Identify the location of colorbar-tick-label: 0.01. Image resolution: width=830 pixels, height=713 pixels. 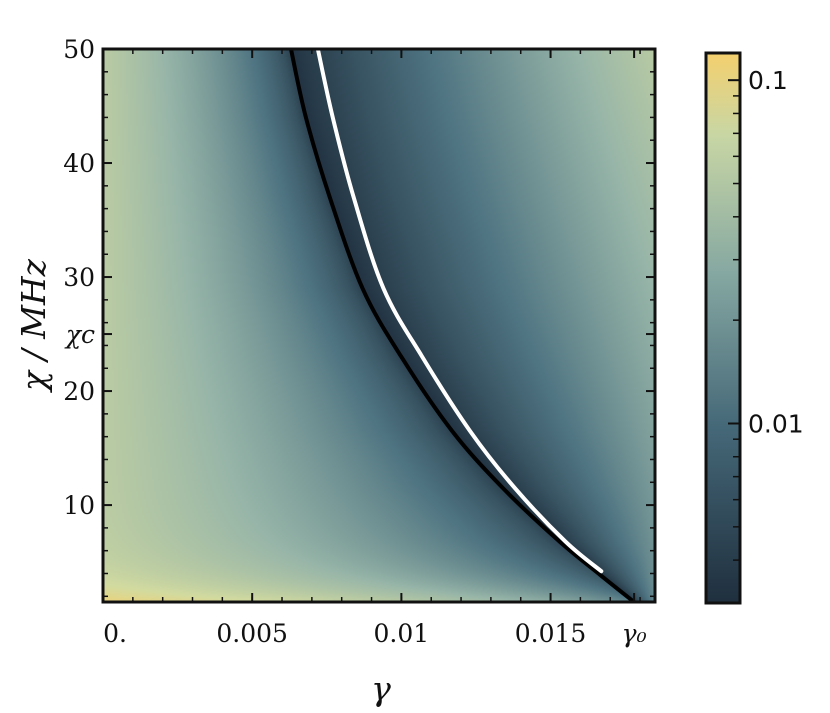
(776, 423).